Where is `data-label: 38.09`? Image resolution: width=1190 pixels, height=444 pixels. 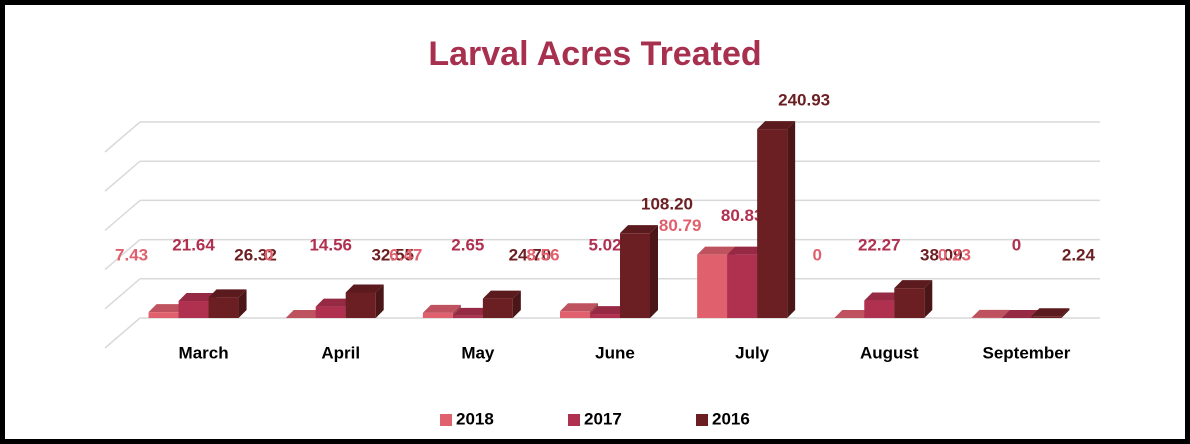
data-label: 38.09 is located at coordinates (941, 254).